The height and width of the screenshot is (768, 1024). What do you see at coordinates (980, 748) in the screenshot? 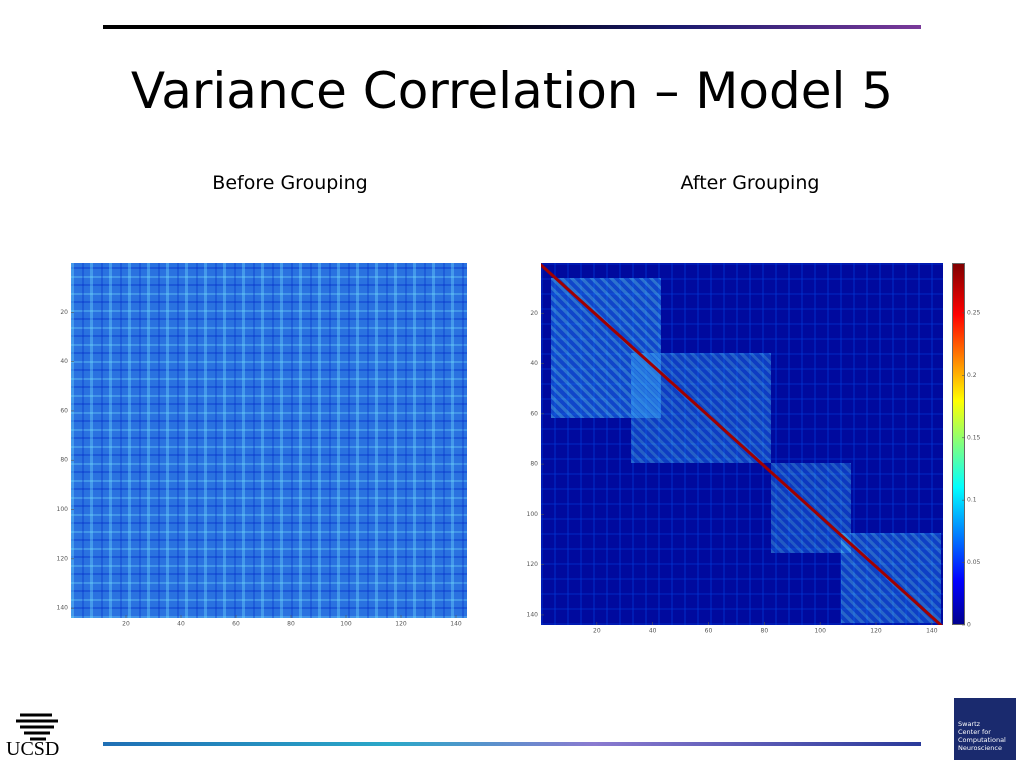
I see `logo-line: Neuroscience` at bounding box center [980, 748].